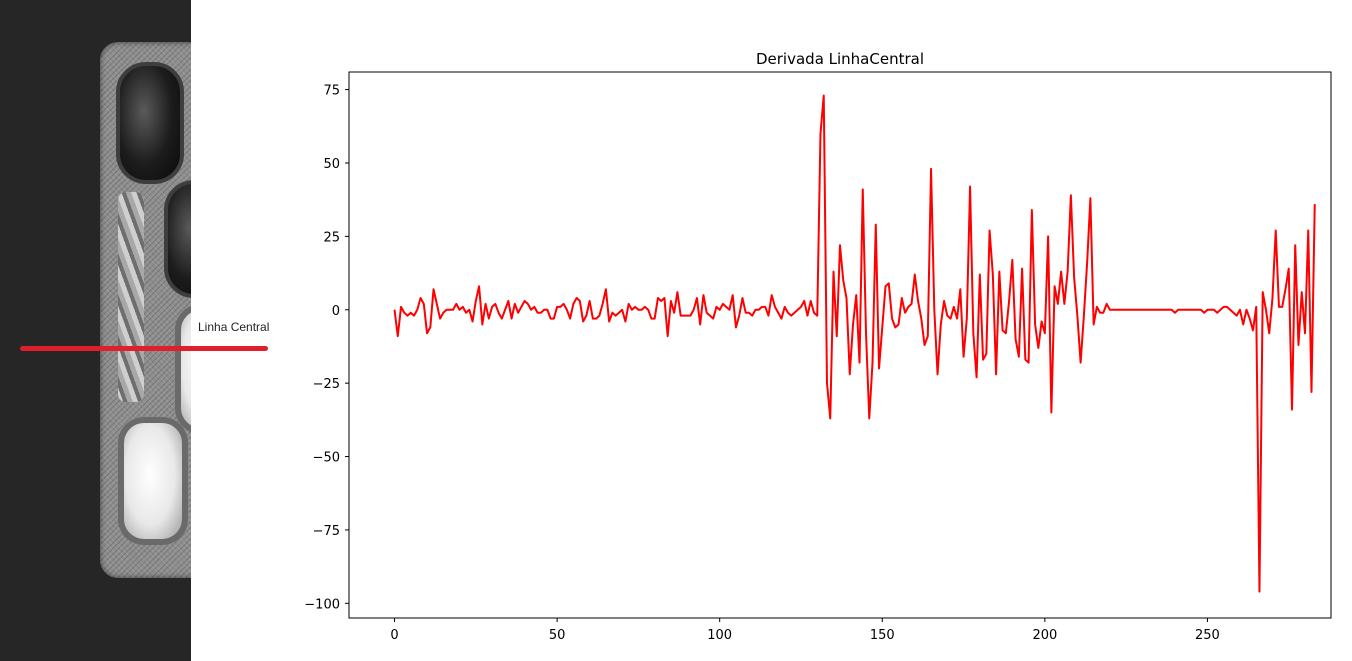 The image size is (1352, 661). I want to click on foil-strip, so click(131, 297).